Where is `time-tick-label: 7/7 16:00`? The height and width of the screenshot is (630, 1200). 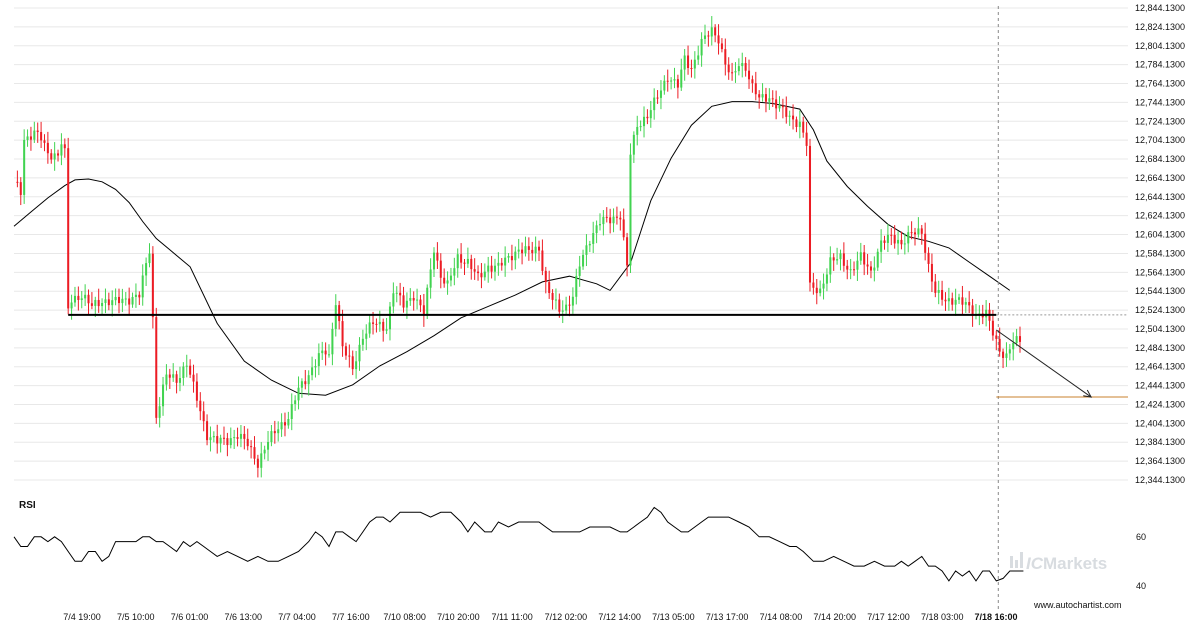
time-tick-label: 7/7 16:00 is located at coordinates (351, 617).